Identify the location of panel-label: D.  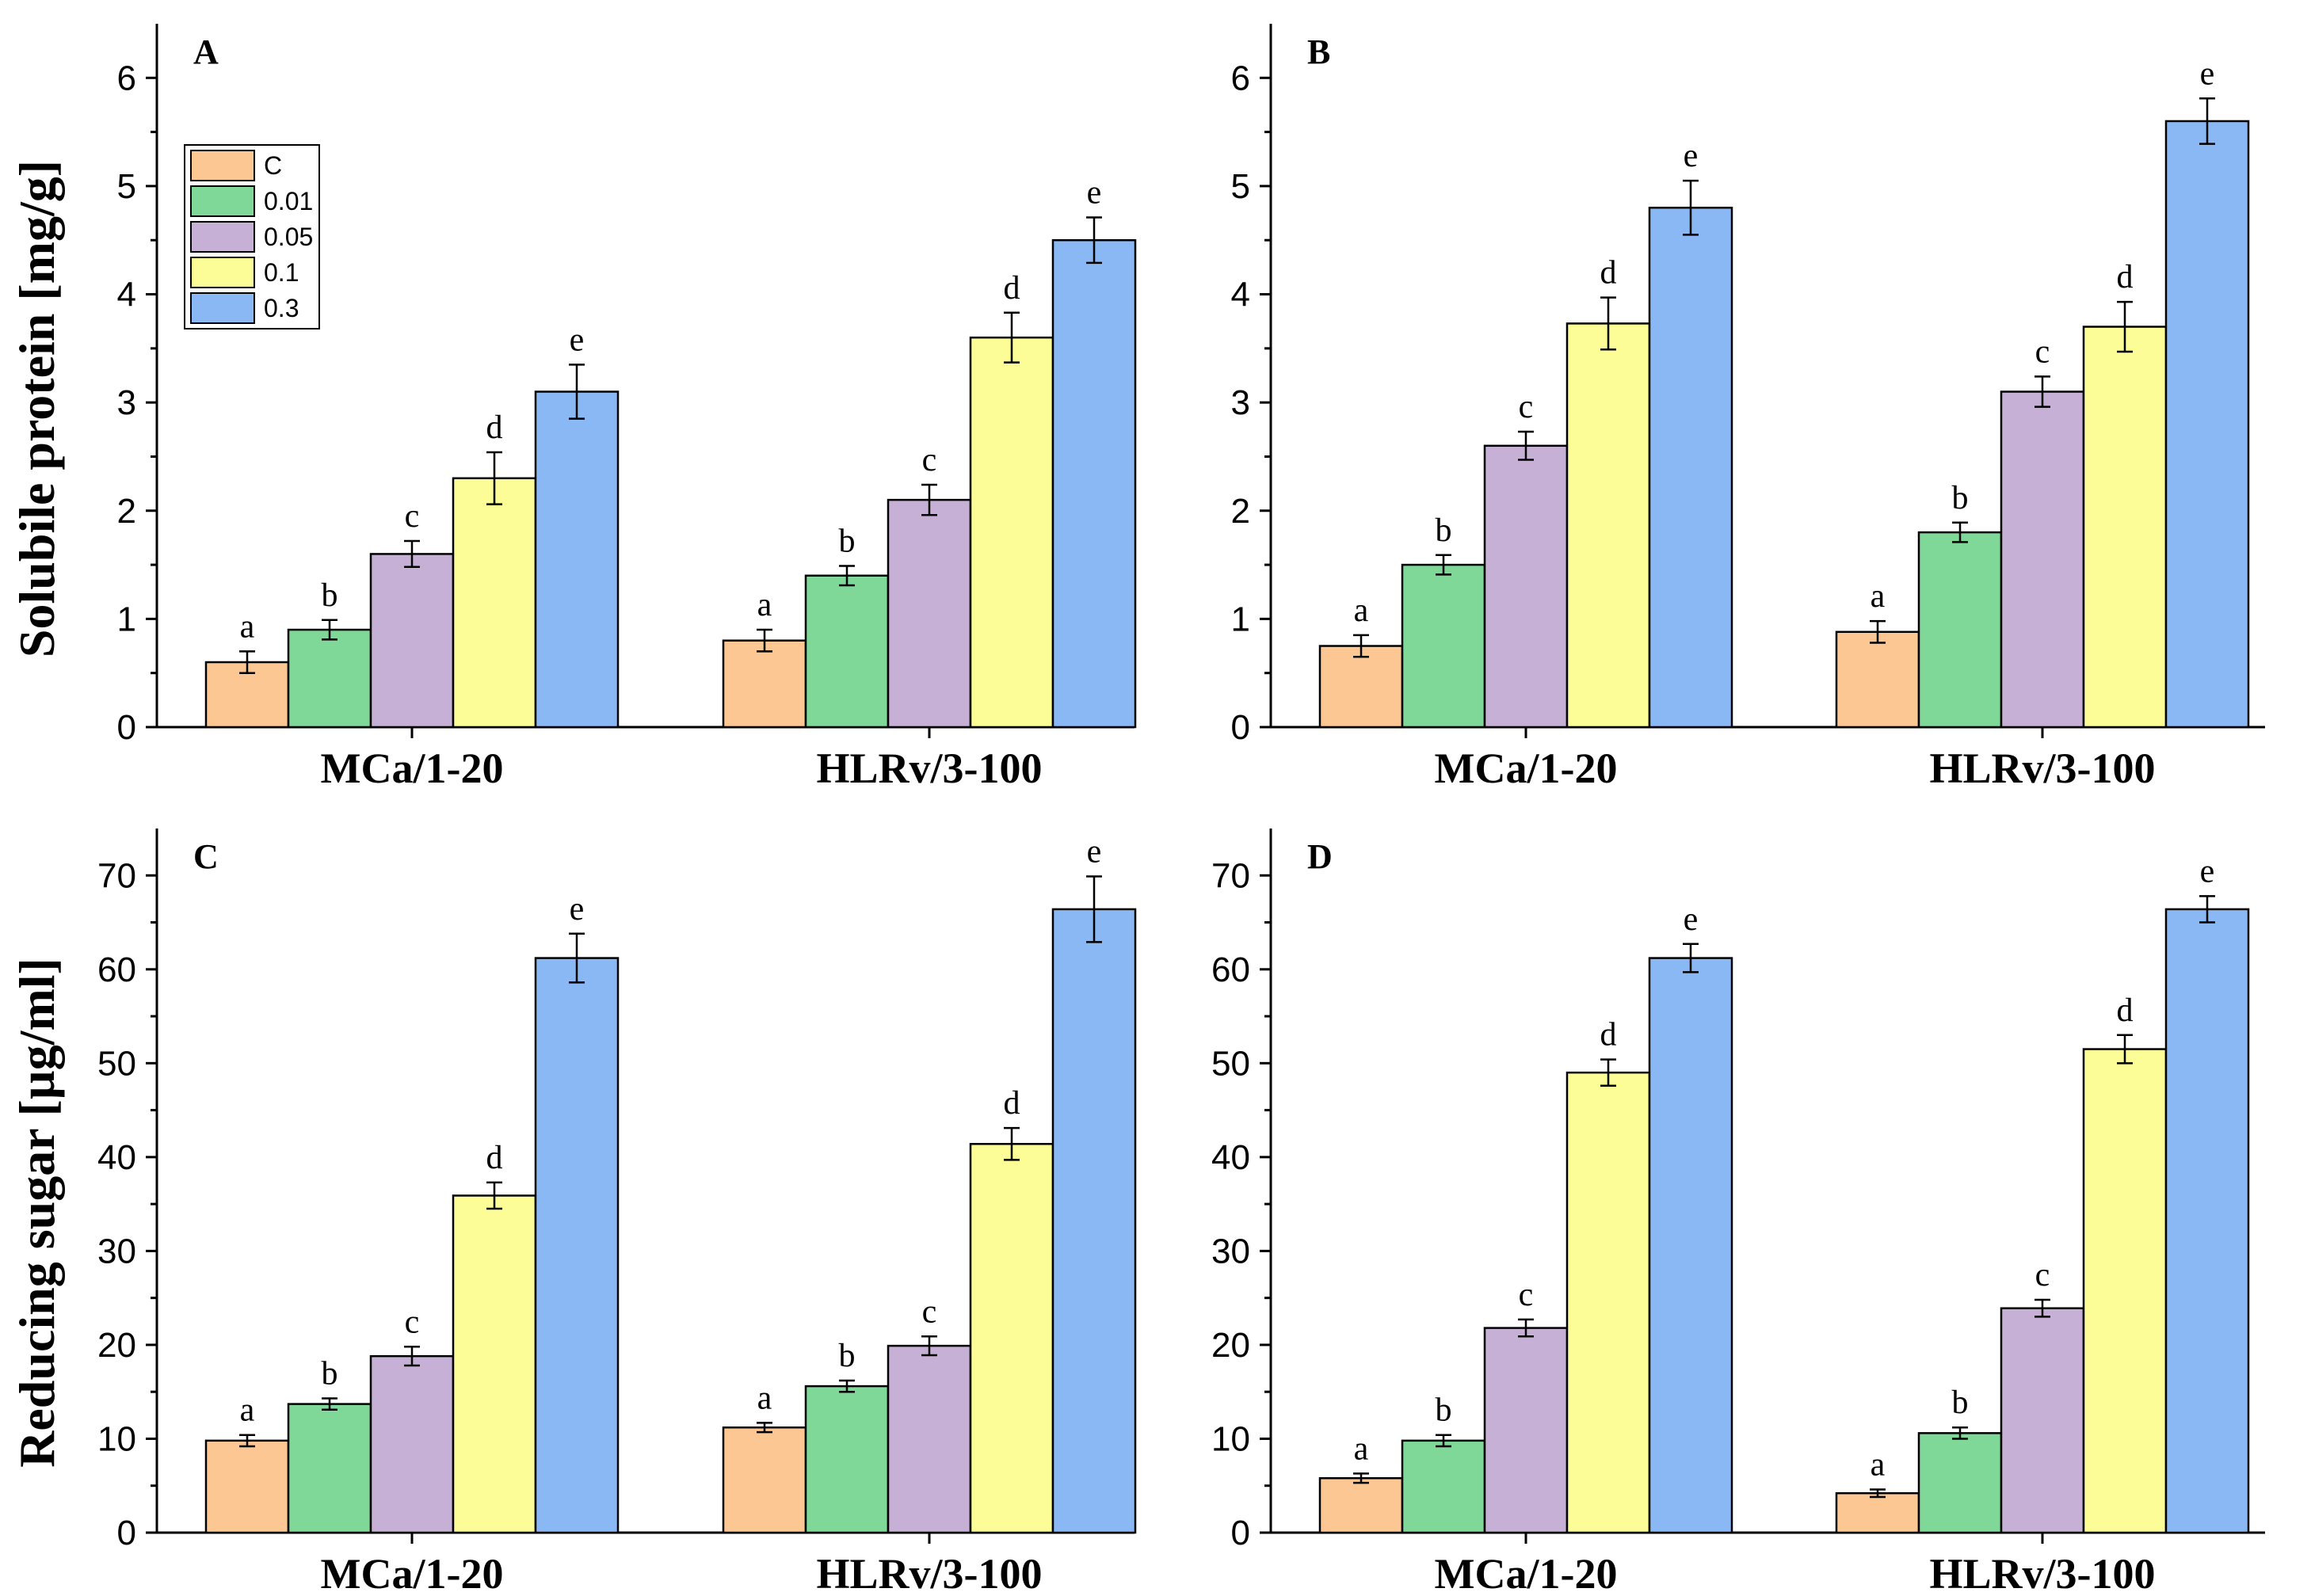
(1320, 856).